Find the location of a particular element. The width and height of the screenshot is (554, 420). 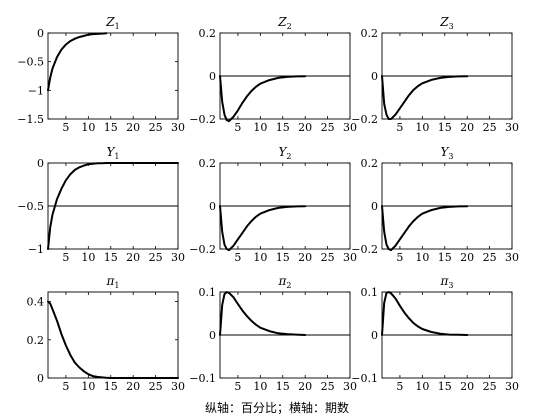

panel-0: 5 10 15 20 25 30 0 −0.5 −1 −1.5 Z1 is located at coordinates (101, 74).